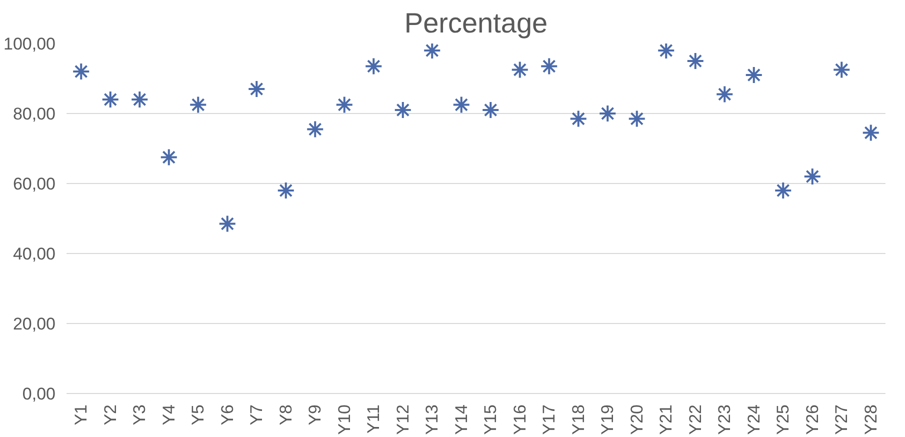 Image resolution: width=905 pixels, height=437 pixels. Describe the element at coordinates (344, 419) in the screenshot. I see `x-tick-label: Y10` at that location.